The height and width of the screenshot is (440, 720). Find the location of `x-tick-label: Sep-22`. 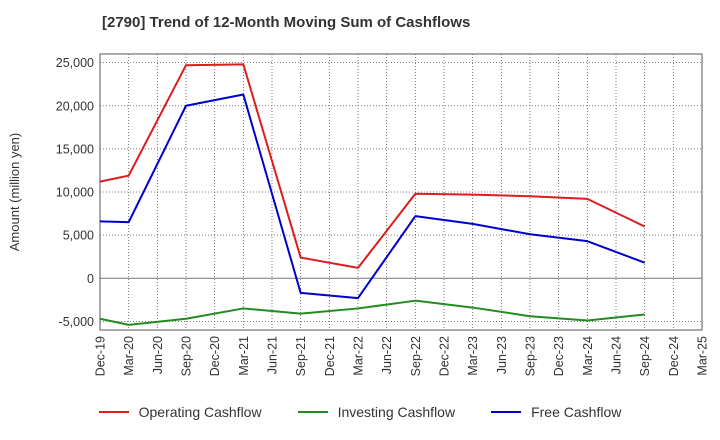

x-tick-label: Sep-22 is located at coordinates (416, 356).